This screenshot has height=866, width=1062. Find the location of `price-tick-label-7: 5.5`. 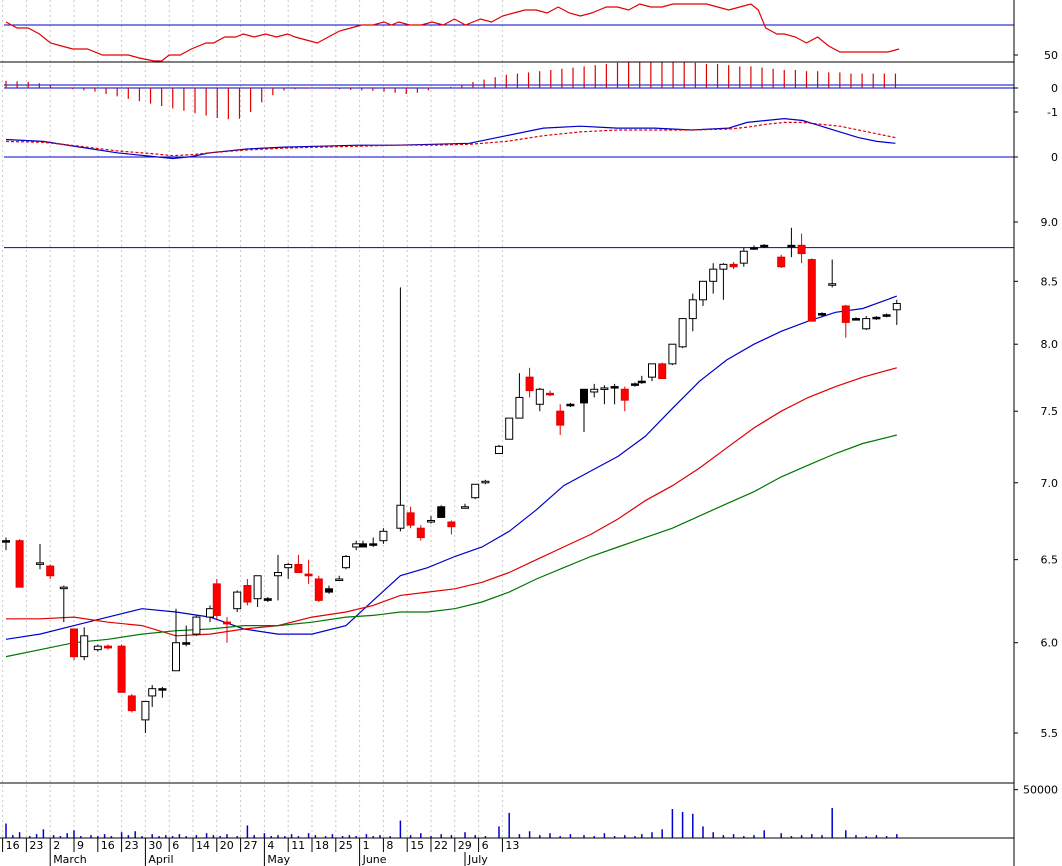

price-tick-label-7: 5.5 is located at coordinates (1050, 733).